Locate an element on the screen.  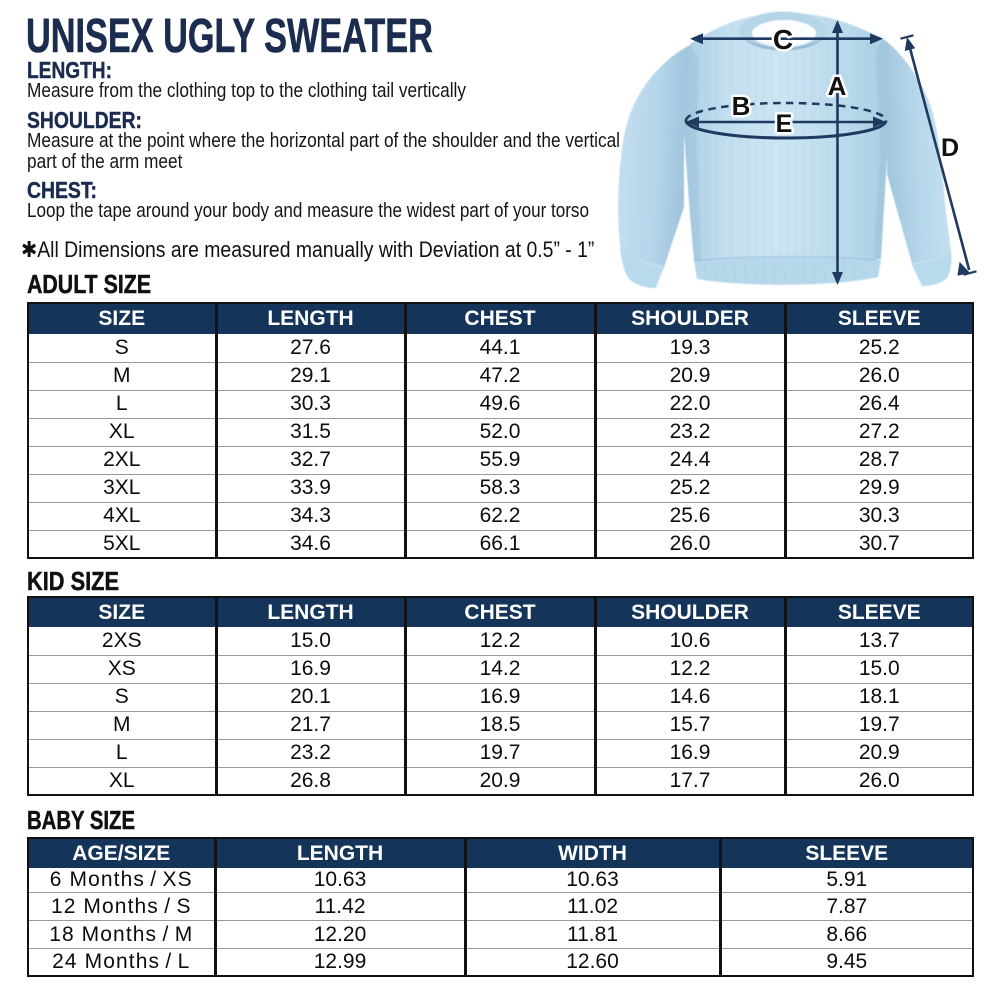
svg-text: D is located at coordinates (950, 148).